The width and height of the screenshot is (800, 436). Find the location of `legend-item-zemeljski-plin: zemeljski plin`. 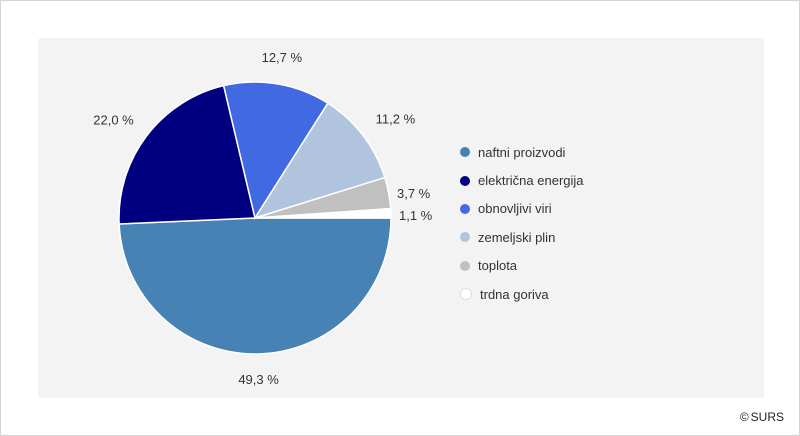

legend-item-zemeljski-plin: zemeljski plin is located at coordinates (522, 237).